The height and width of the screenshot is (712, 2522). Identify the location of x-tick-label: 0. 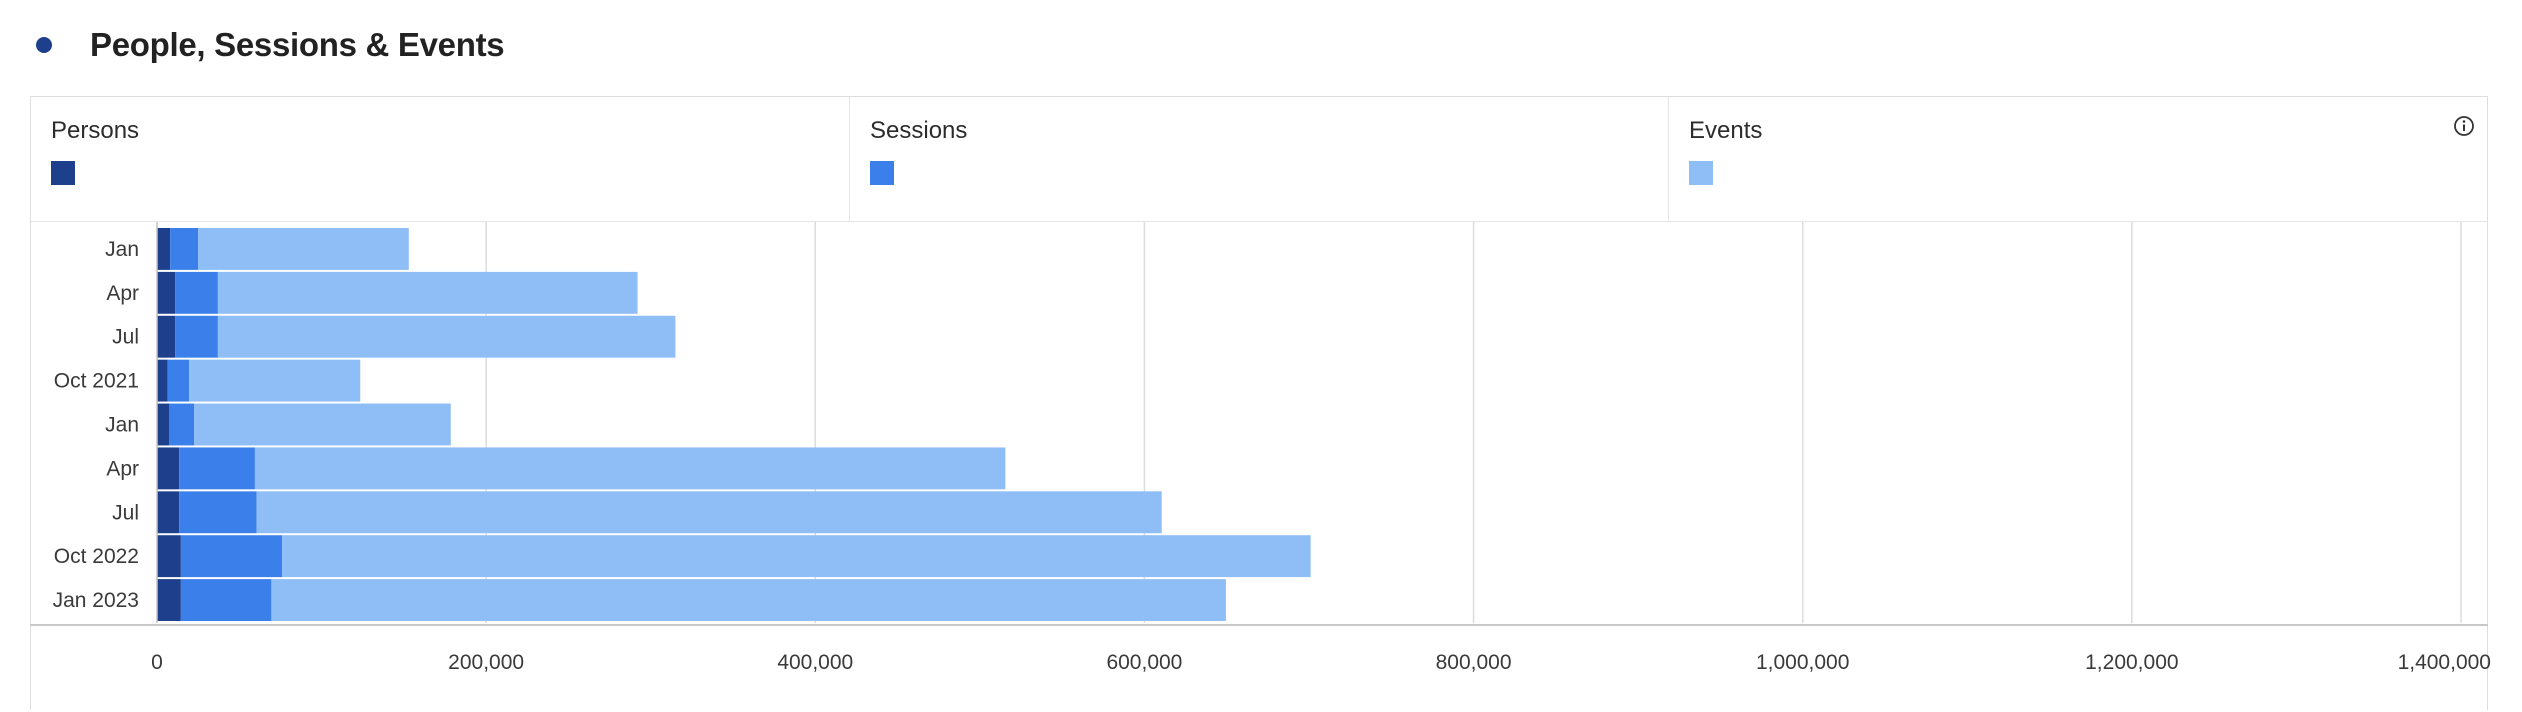
(157, 662).